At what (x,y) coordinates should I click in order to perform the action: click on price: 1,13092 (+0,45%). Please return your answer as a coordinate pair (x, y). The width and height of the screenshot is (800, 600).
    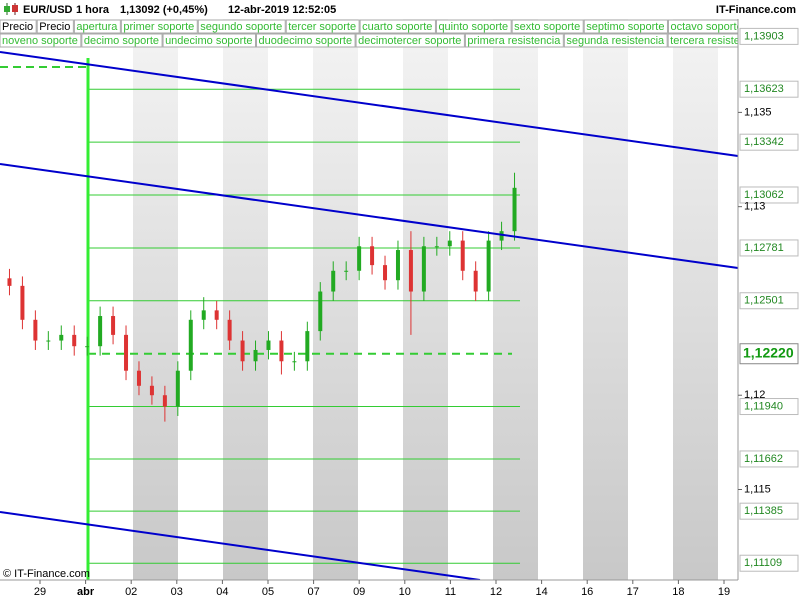
    Looking at the image, I should click on (164, 10).